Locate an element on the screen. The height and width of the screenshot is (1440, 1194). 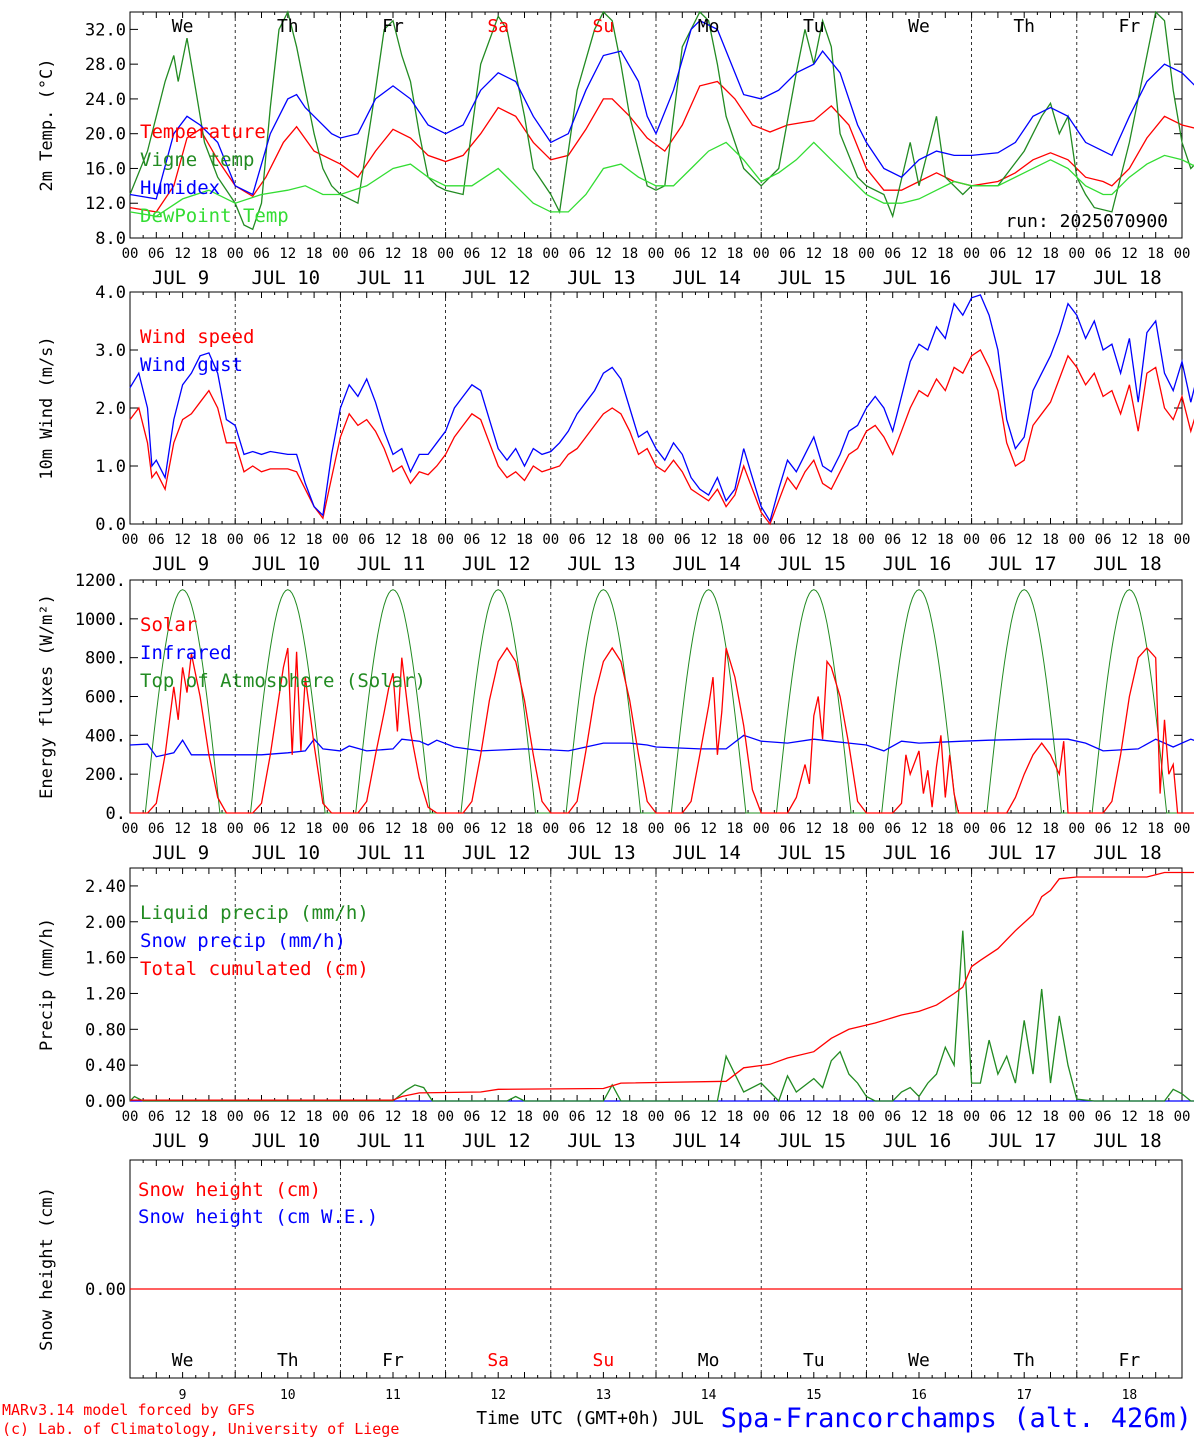
legend-entry: Wind speed is located at coordinates (197, 337).